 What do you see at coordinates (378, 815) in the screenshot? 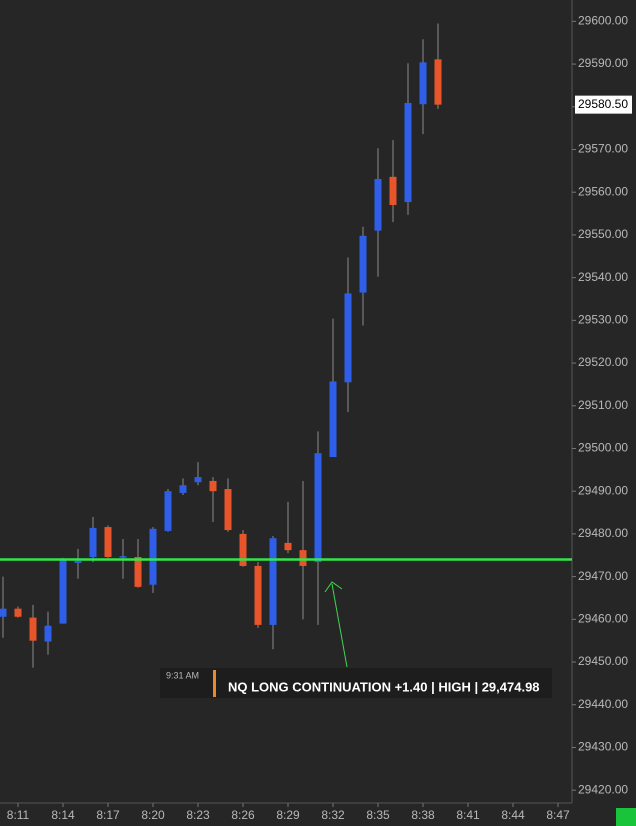
I see `x-tick-label: 8:35` at bounding box center [378, 815].